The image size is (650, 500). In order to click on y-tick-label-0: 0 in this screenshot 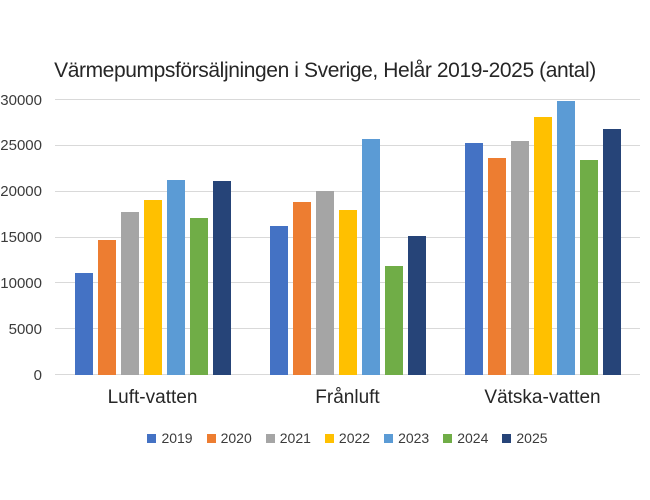, I will do `click(37, 375)`.